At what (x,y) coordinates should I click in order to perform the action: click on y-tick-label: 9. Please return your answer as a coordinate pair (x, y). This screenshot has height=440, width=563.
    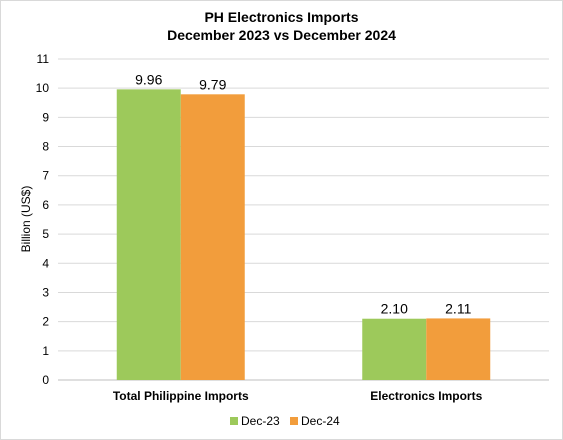
    Looking at the image, I should click on (45, 117).